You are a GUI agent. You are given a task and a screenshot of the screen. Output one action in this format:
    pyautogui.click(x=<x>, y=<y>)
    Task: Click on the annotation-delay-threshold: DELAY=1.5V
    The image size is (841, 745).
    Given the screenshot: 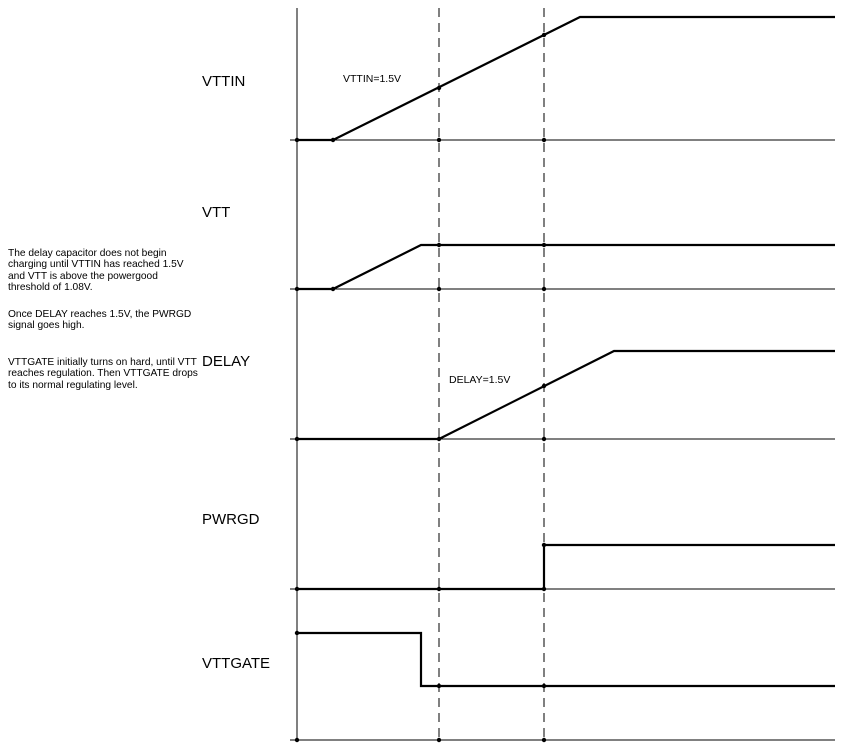 What is the action you would take?
    pyautogui.click(x=479, y=380)
    